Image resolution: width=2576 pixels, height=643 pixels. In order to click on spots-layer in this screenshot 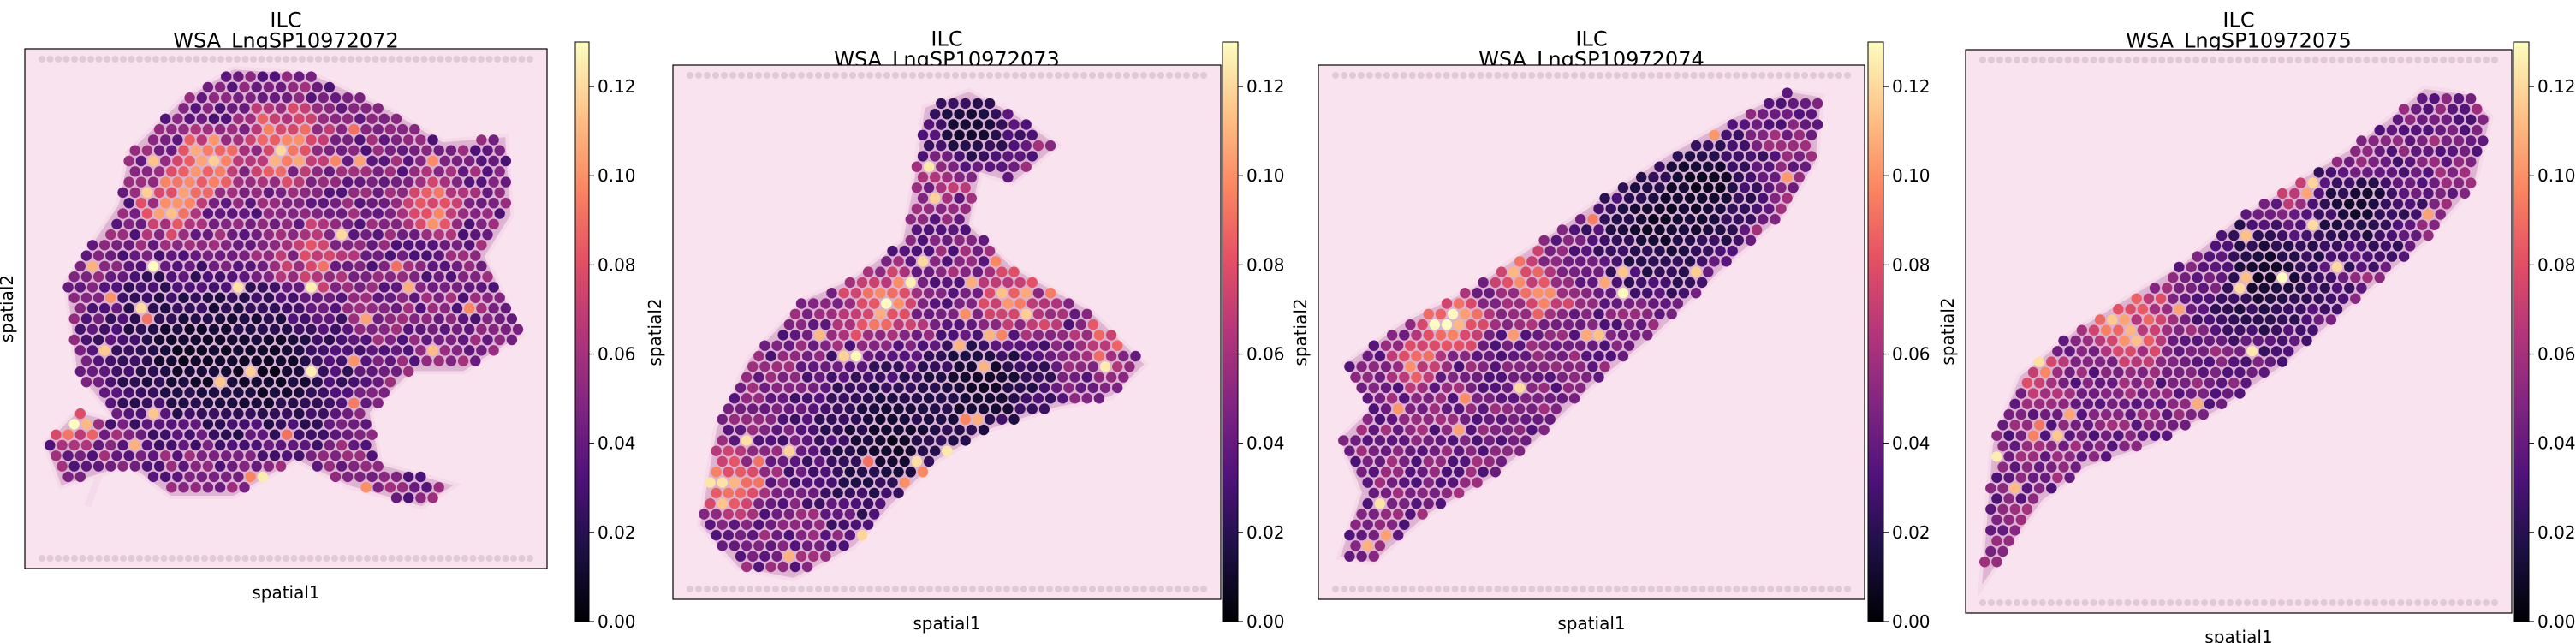, I will do `click(1581, 325)`.